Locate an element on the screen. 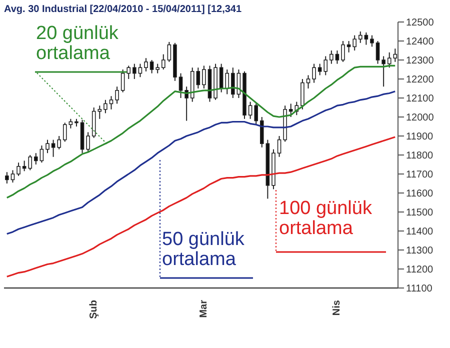 The width and height of the screenshot is (450, 348). y-tick-label: 12200 is located at coordinates (420, 80).